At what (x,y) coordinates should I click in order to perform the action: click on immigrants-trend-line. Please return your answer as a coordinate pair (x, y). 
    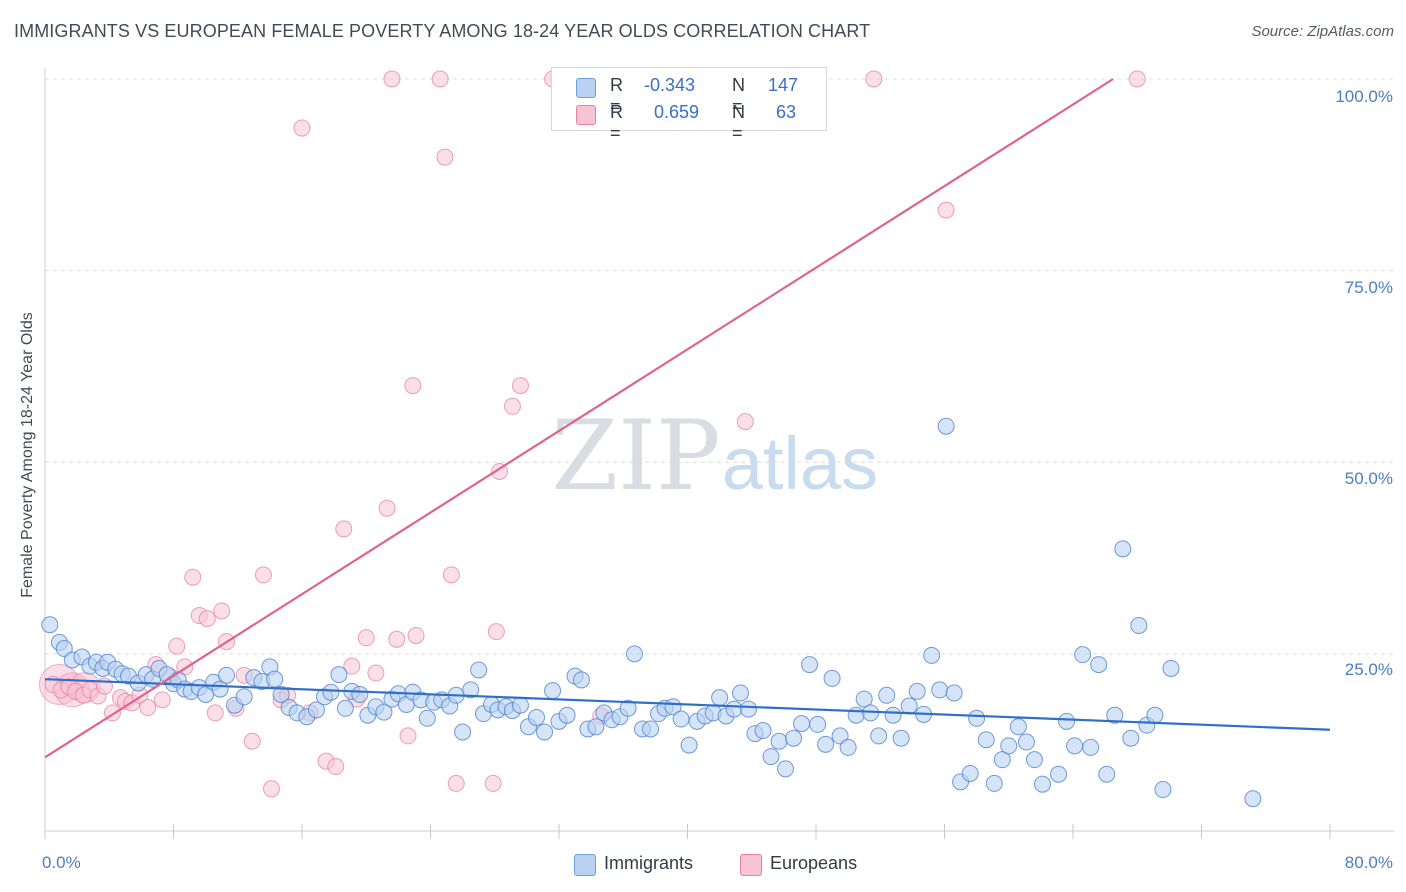
    Looking at the image, I should click on (687, 704).